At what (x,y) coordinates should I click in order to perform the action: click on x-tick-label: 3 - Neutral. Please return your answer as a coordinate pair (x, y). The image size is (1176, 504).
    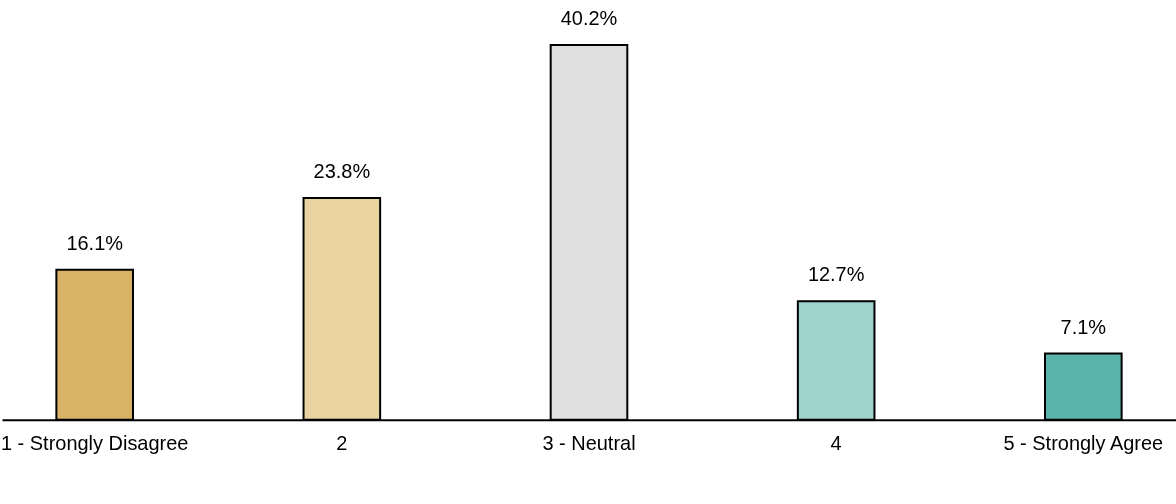
    Looking at the image, I should click on (589, 443).